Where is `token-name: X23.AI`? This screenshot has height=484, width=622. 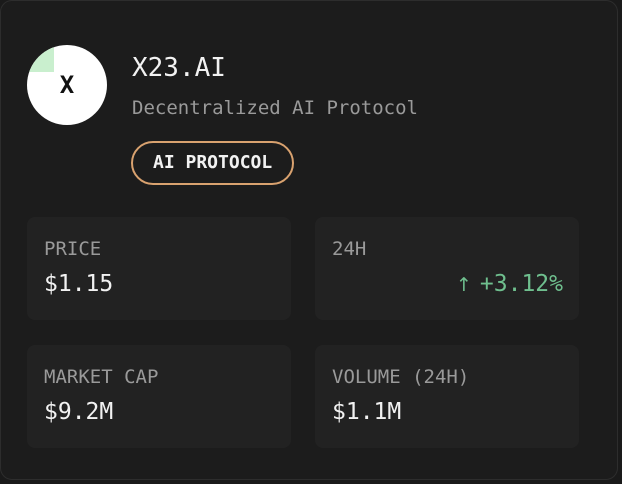 token-name: X23.AI is located at coordinates (179, 68).